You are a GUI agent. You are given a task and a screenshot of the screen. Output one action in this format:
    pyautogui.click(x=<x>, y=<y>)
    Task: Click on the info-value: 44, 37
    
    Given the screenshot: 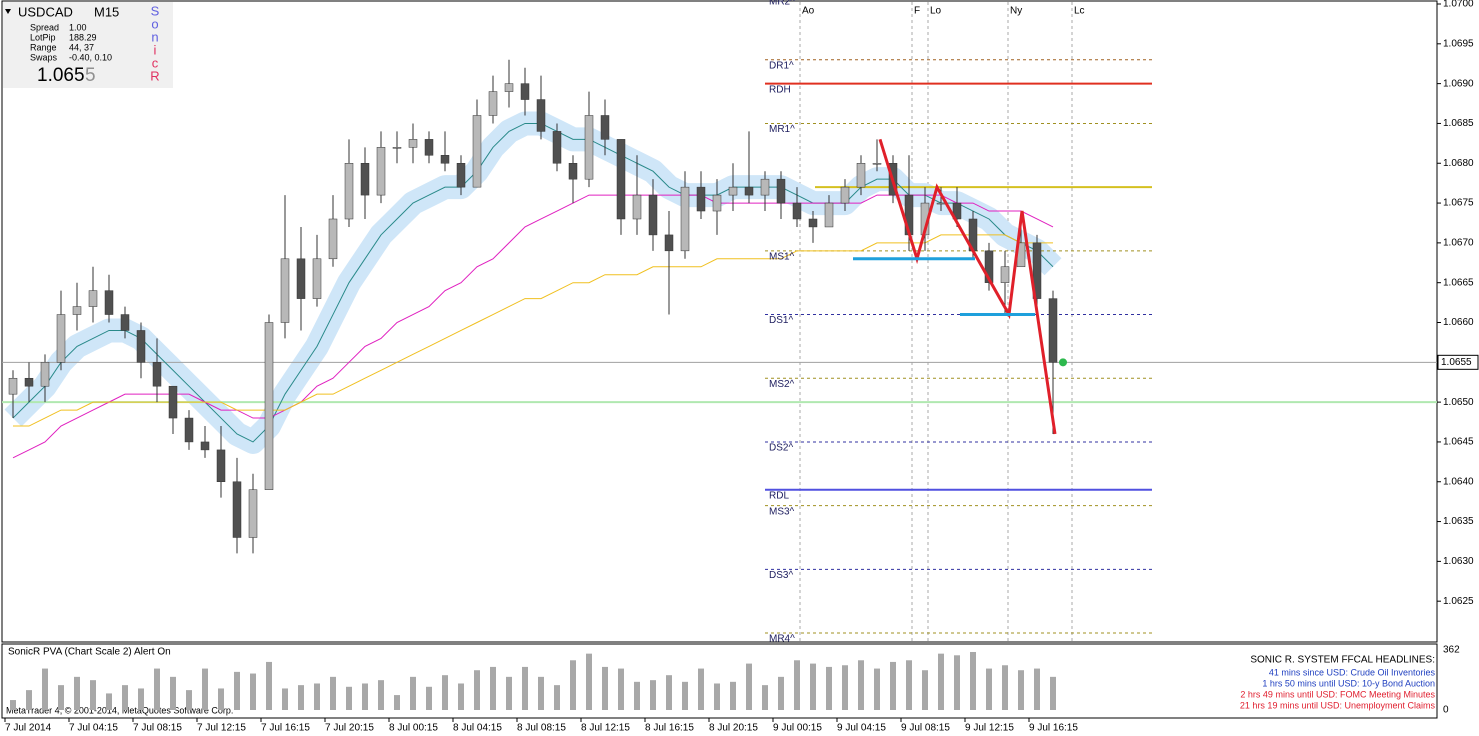 What is the action you would take?
    pyautogui.click(x=81, y=47)
    